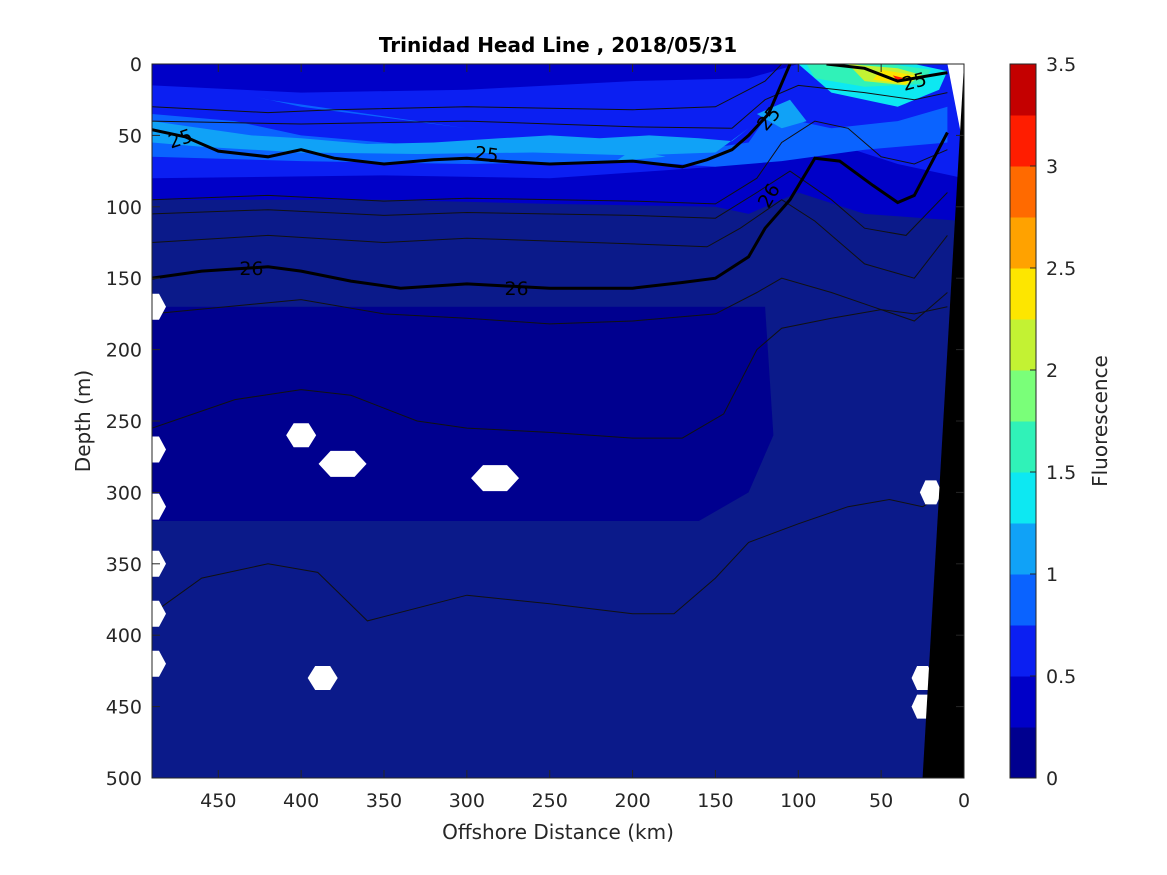 This screenshot has height=875, width=1167. Describe the element at coordinates (955, 107) in the screenshot. I see `coastal-void` at that location.